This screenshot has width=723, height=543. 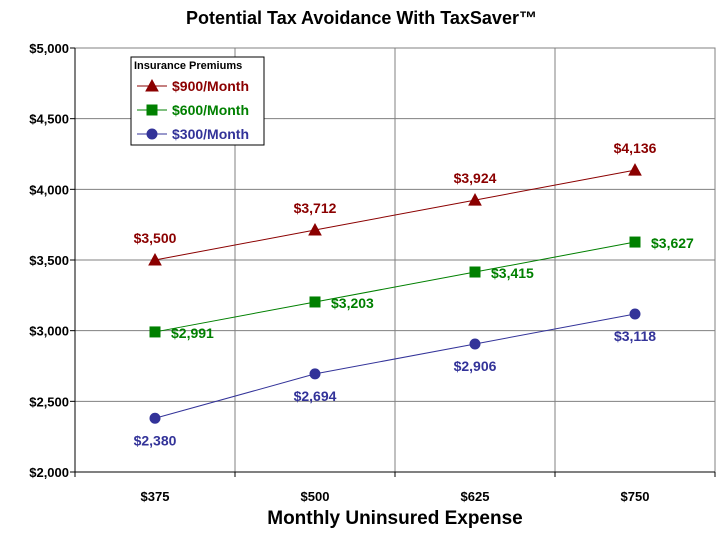 What do you see at coordinates (49, 401) in the screenshot?
I see `y-tick-label: $2,500` at bounding box center [49, 401].